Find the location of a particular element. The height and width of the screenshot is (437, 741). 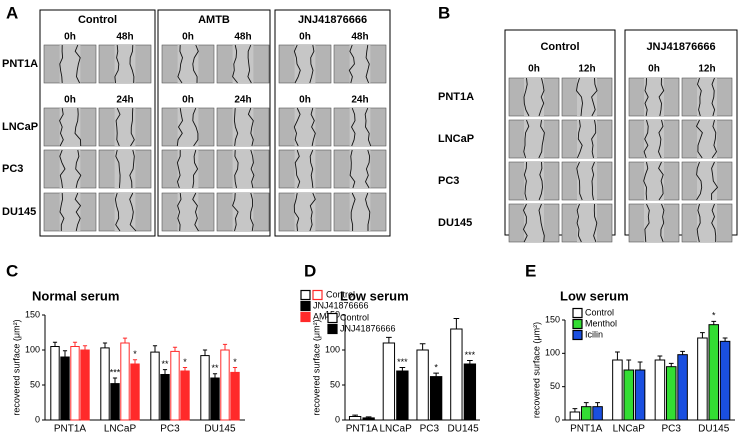

legend-label: AMTB is located at coordinates (325, 316).